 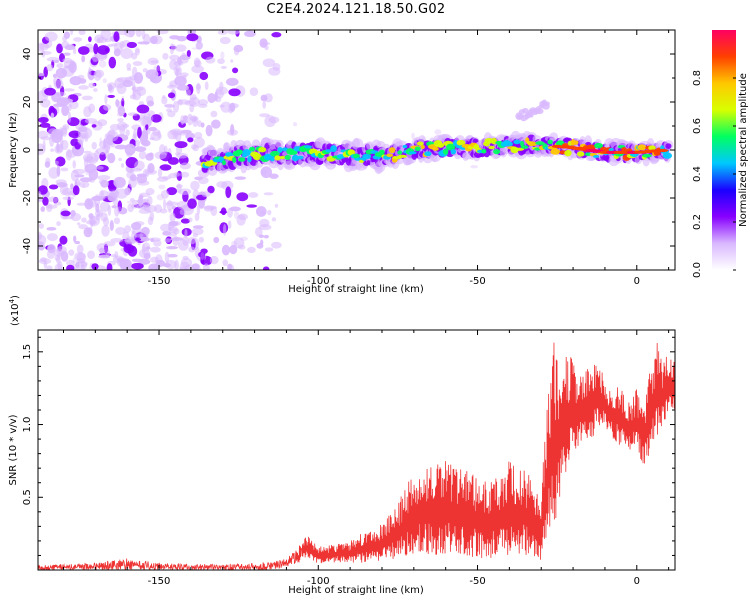 I want to click on colorbar-gradient, so click(x=724, y=150).